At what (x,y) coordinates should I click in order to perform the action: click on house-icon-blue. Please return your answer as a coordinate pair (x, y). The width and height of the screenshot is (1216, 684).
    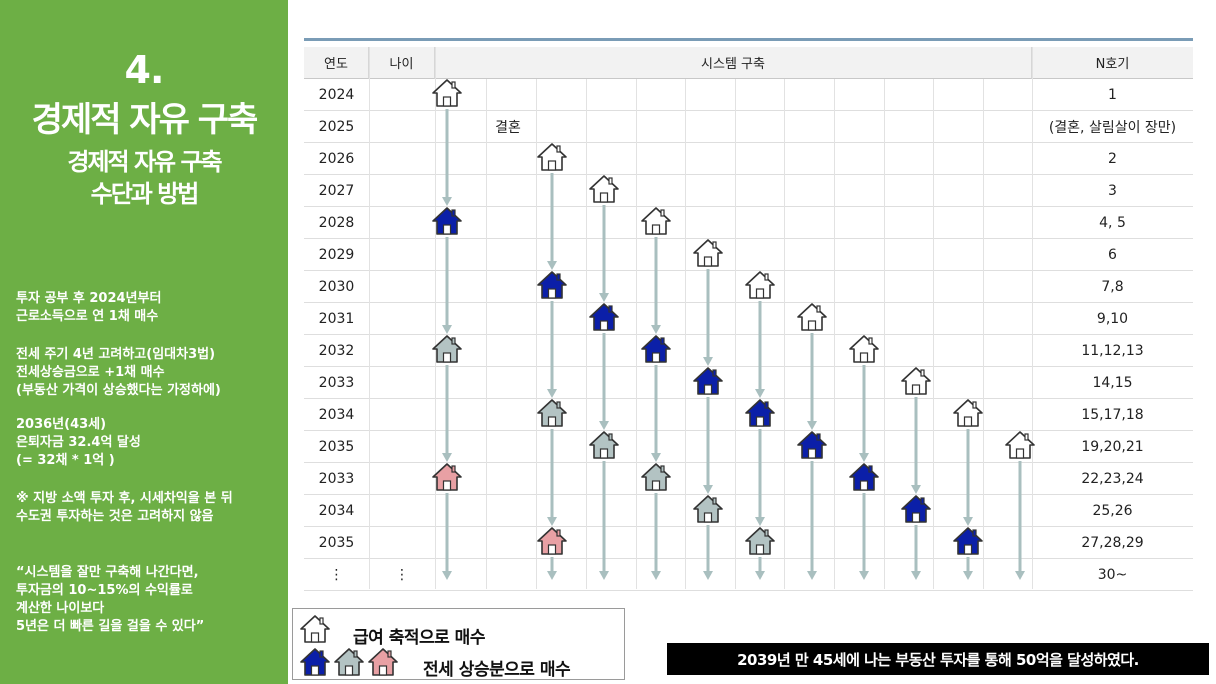
    Looking at the image, I should click on (315, 662).